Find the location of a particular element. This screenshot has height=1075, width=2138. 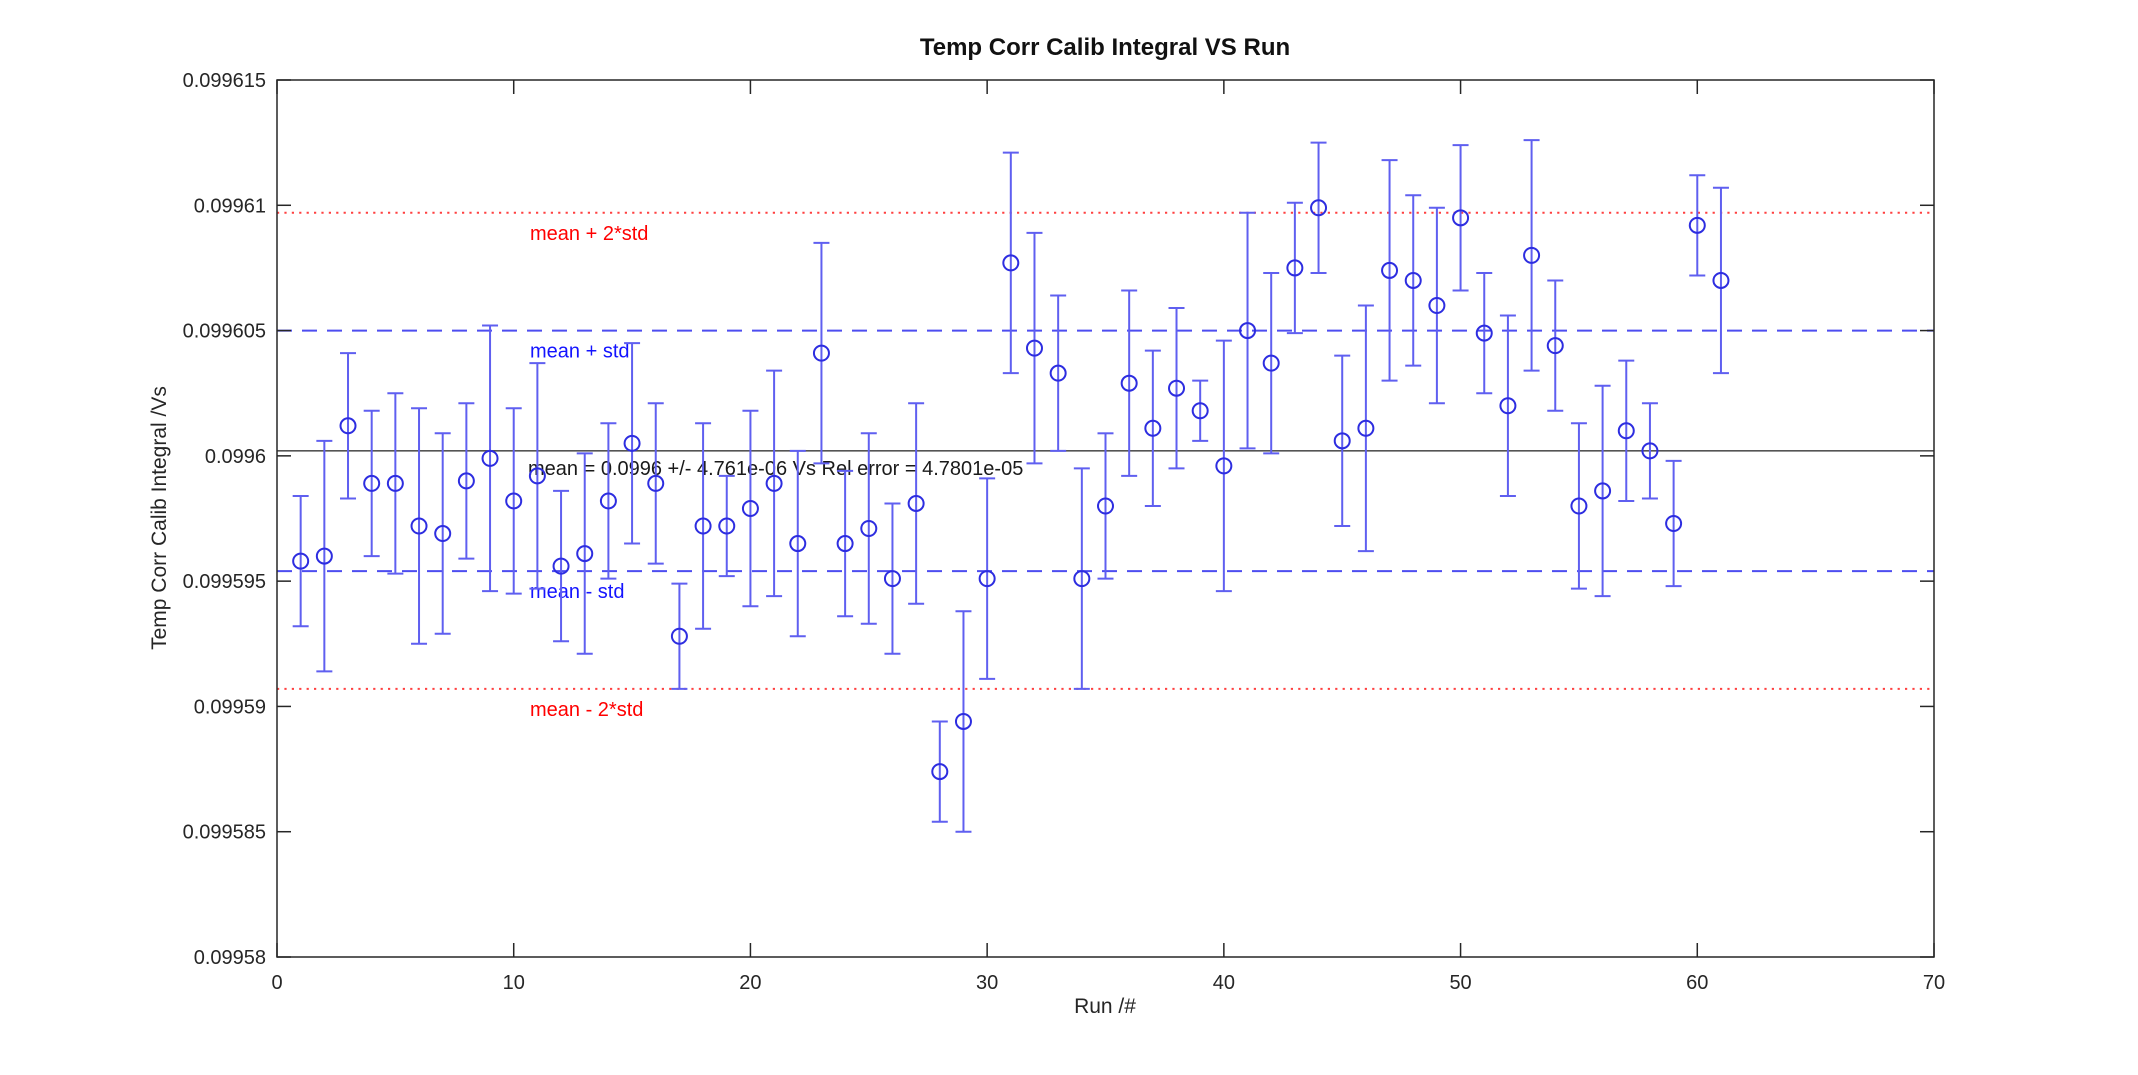

x-tick-label: 30 is located at coordinates (987, 983).